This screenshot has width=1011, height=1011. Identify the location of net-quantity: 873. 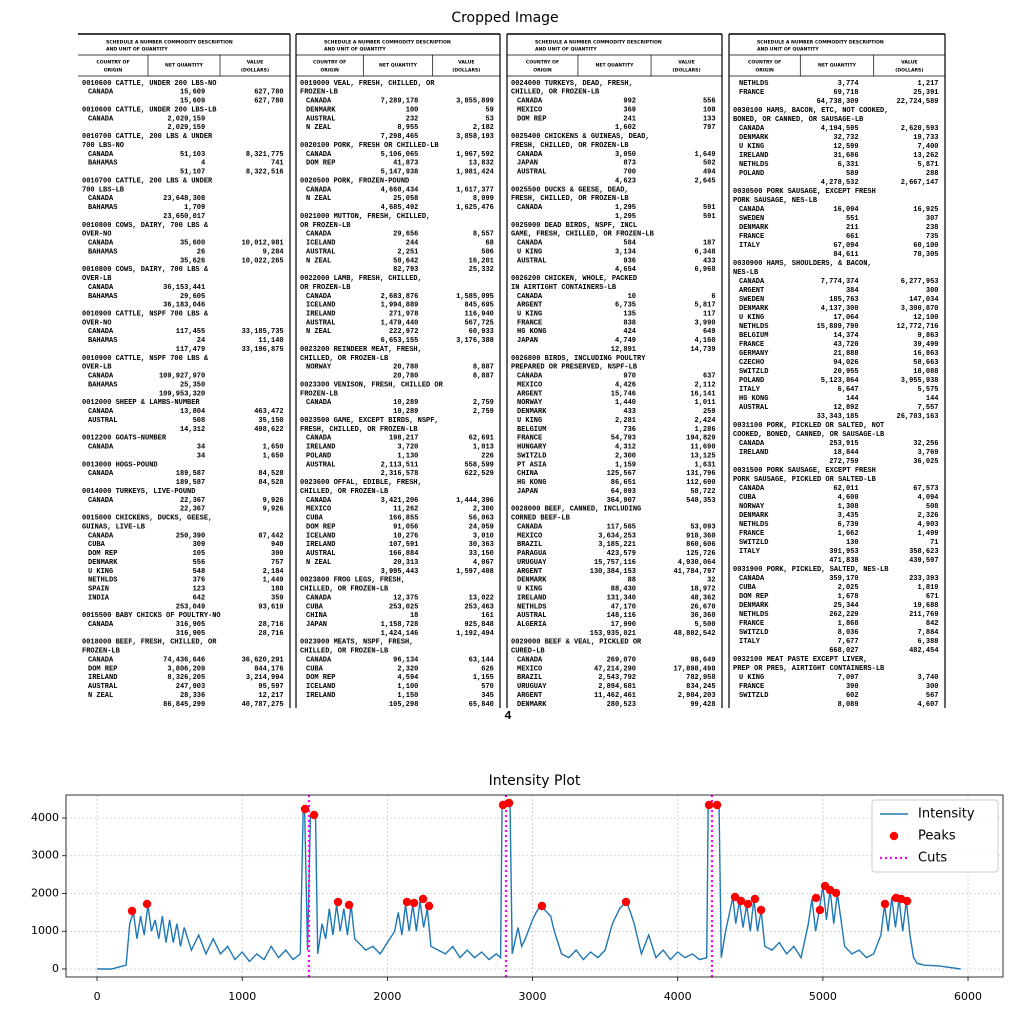
(629, 164).